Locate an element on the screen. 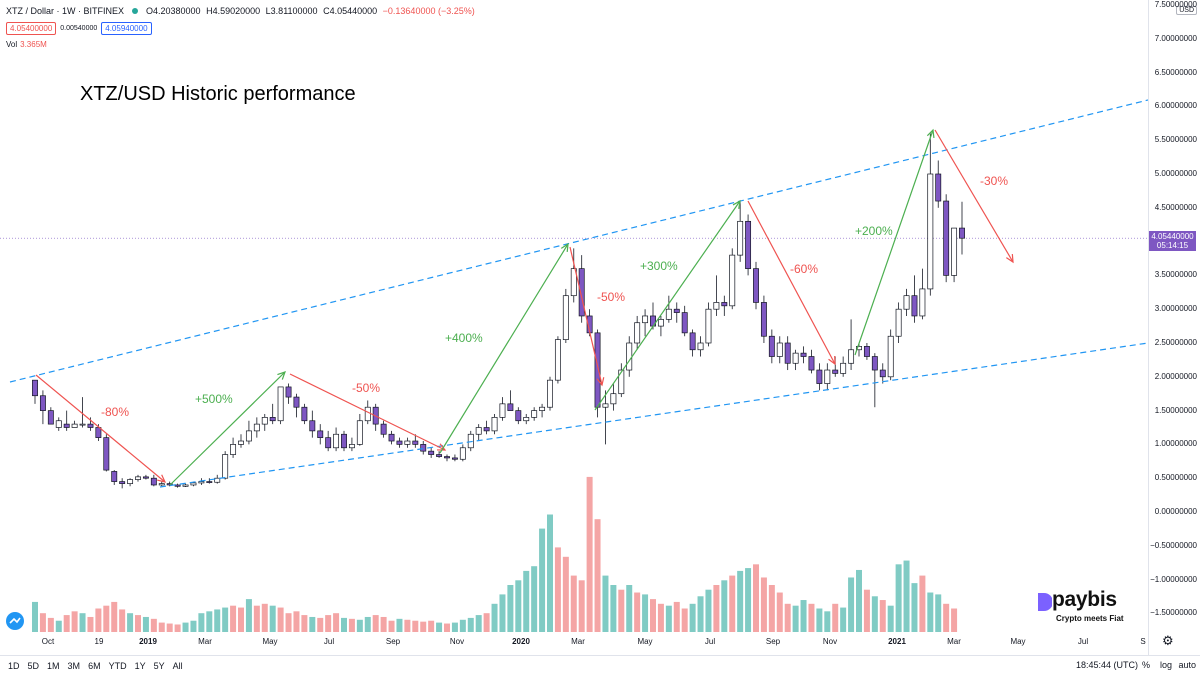 This screenshot has width=1200, height=676. settings-gear-icon: ⚙ is located at coordinates (1168, 640).